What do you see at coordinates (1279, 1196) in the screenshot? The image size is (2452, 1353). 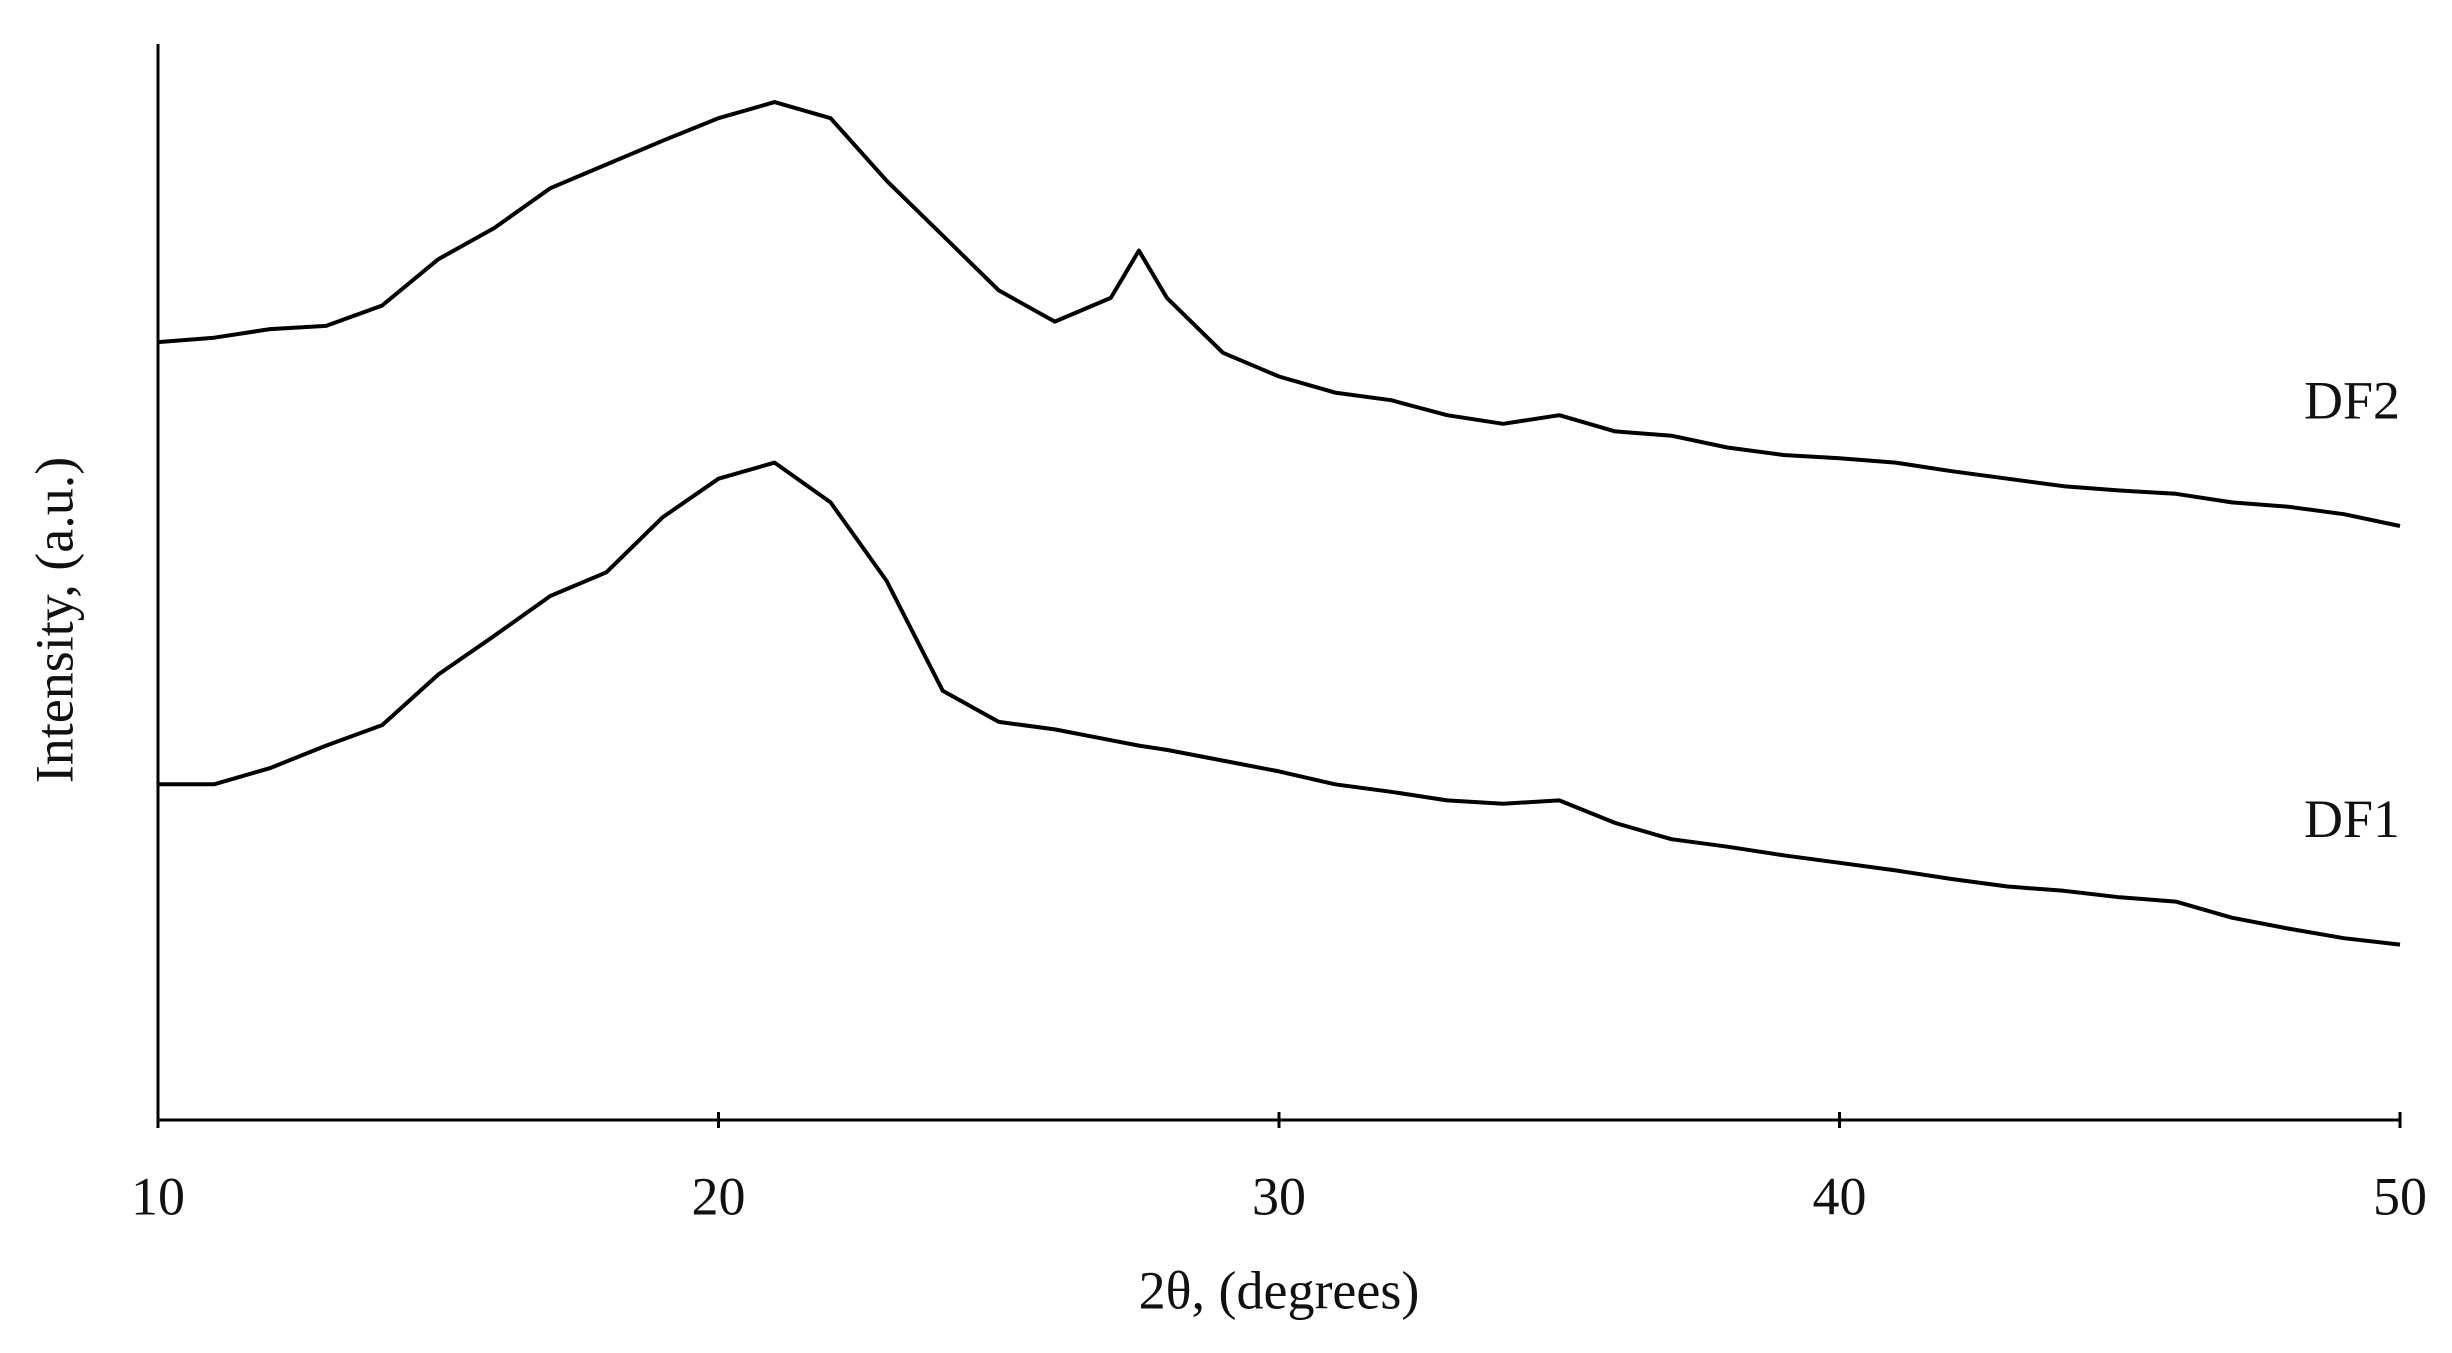 I see `x-tick-label: 30` at bounding box center [1279, 1196].